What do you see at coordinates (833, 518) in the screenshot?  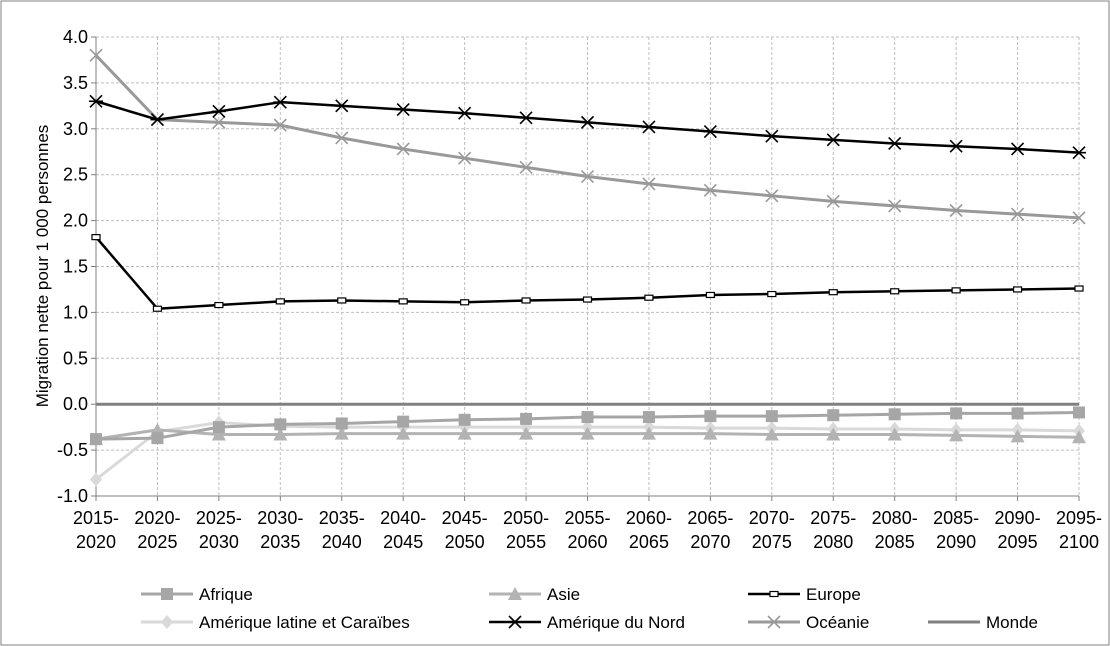 I see `x-tick-label: 2075-` at bounding box center [833, 518].